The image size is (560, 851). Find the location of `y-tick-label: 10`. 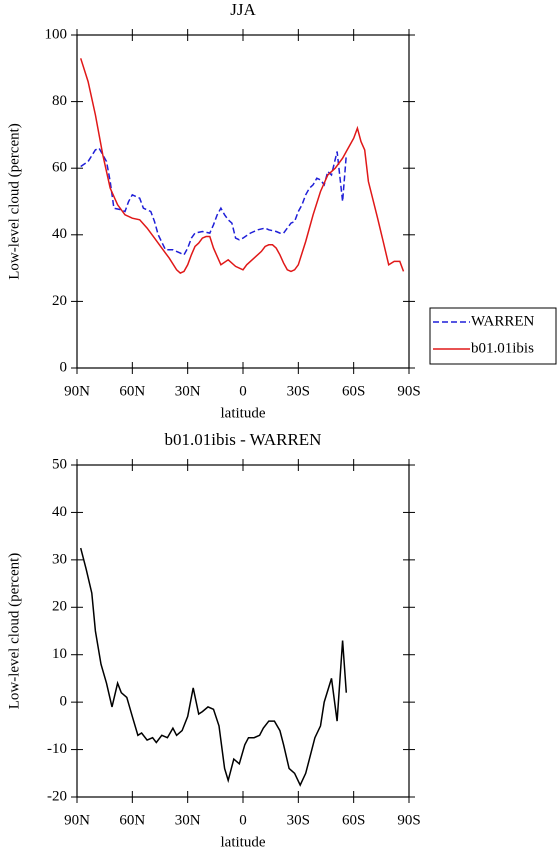

y-tick-label: 10 is located at coordinates (59, 654).